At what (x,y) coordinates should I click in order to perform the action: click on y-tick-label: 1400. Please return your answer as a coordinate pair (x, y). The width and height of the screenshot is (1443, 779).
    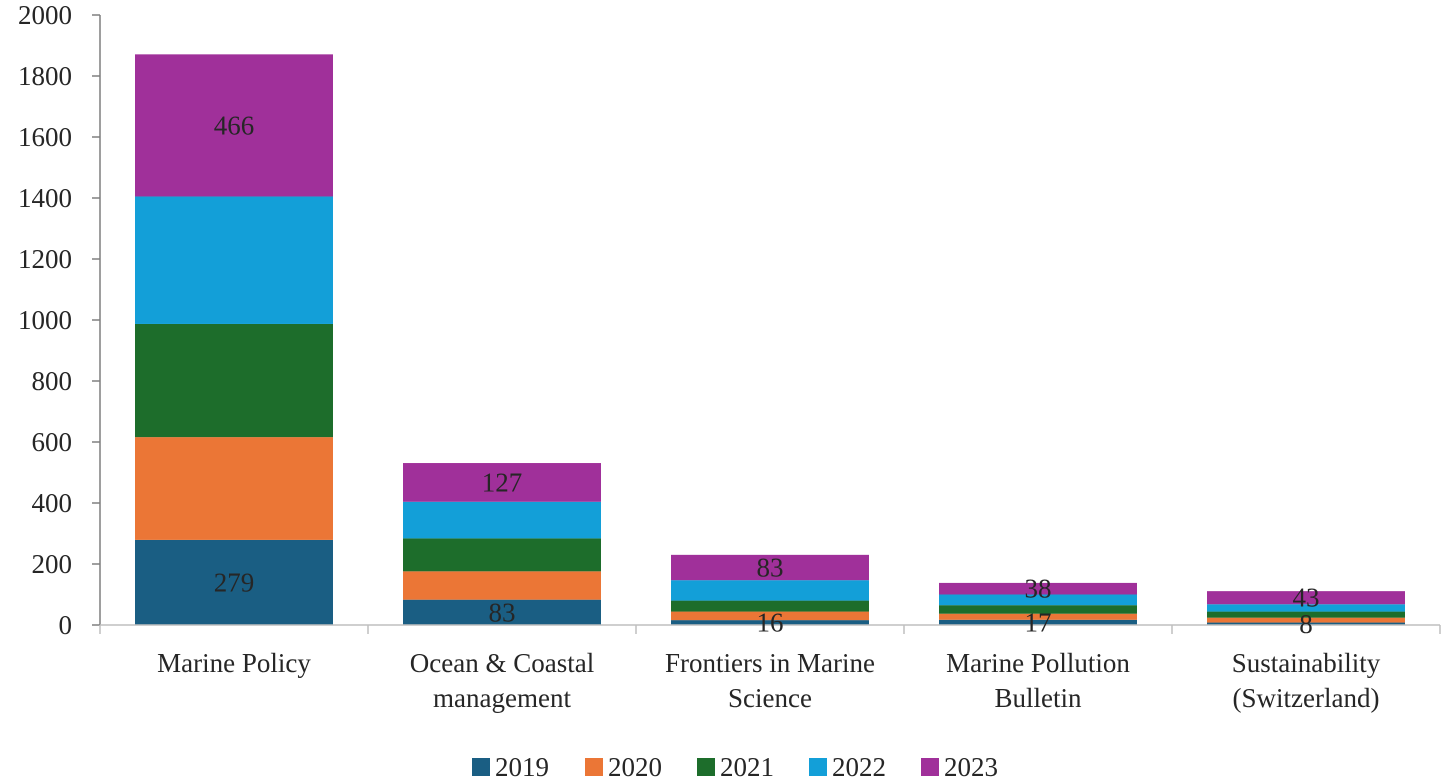
    Looking at the image, I should click on (45, 198).